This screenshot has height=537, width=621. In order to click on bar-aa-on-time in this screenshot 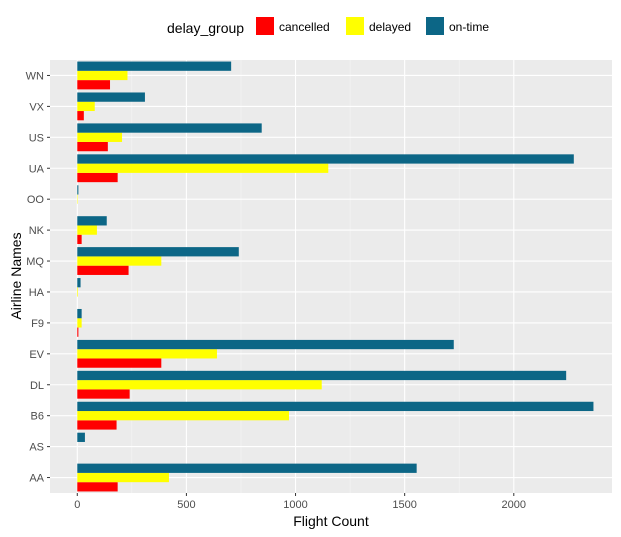, I will do `click(247, 468)`.